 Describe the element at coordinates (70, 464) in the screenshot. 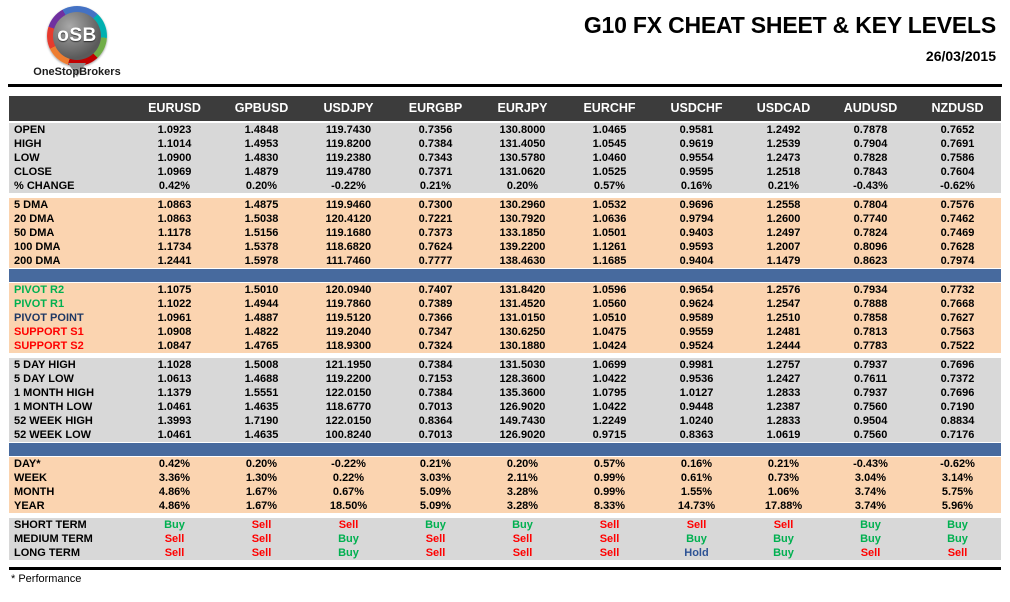

I see `row-label: DAY*` at that location.